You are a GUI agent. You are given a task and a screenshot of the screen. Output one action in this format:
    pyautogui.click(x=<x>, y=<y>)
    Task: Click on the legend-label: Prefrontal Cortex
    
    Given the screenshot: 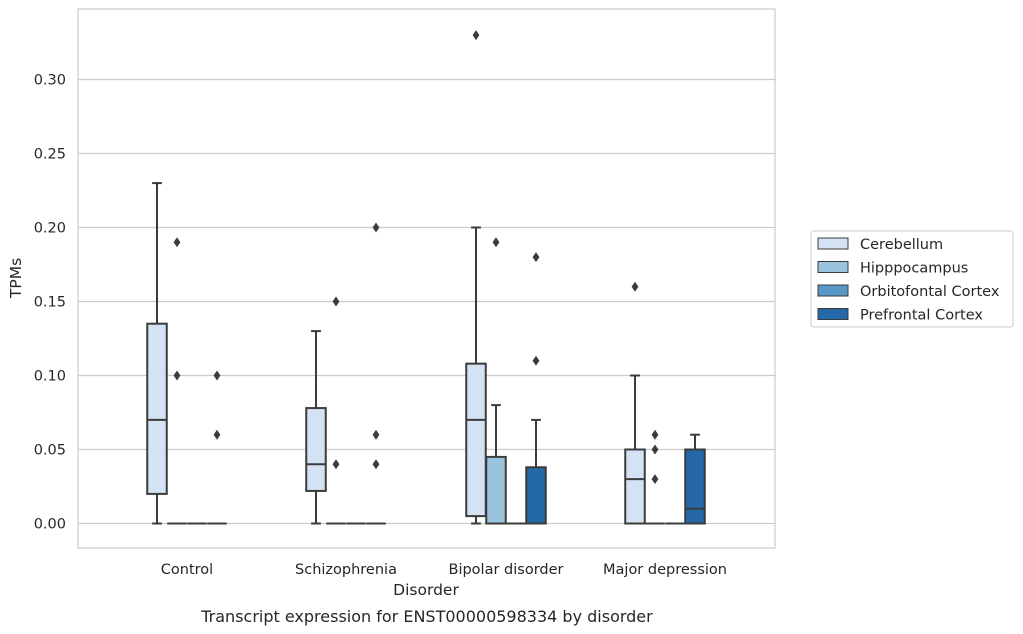 What is the action you would take?
    pyautogui.click(x=921, y=316)
    